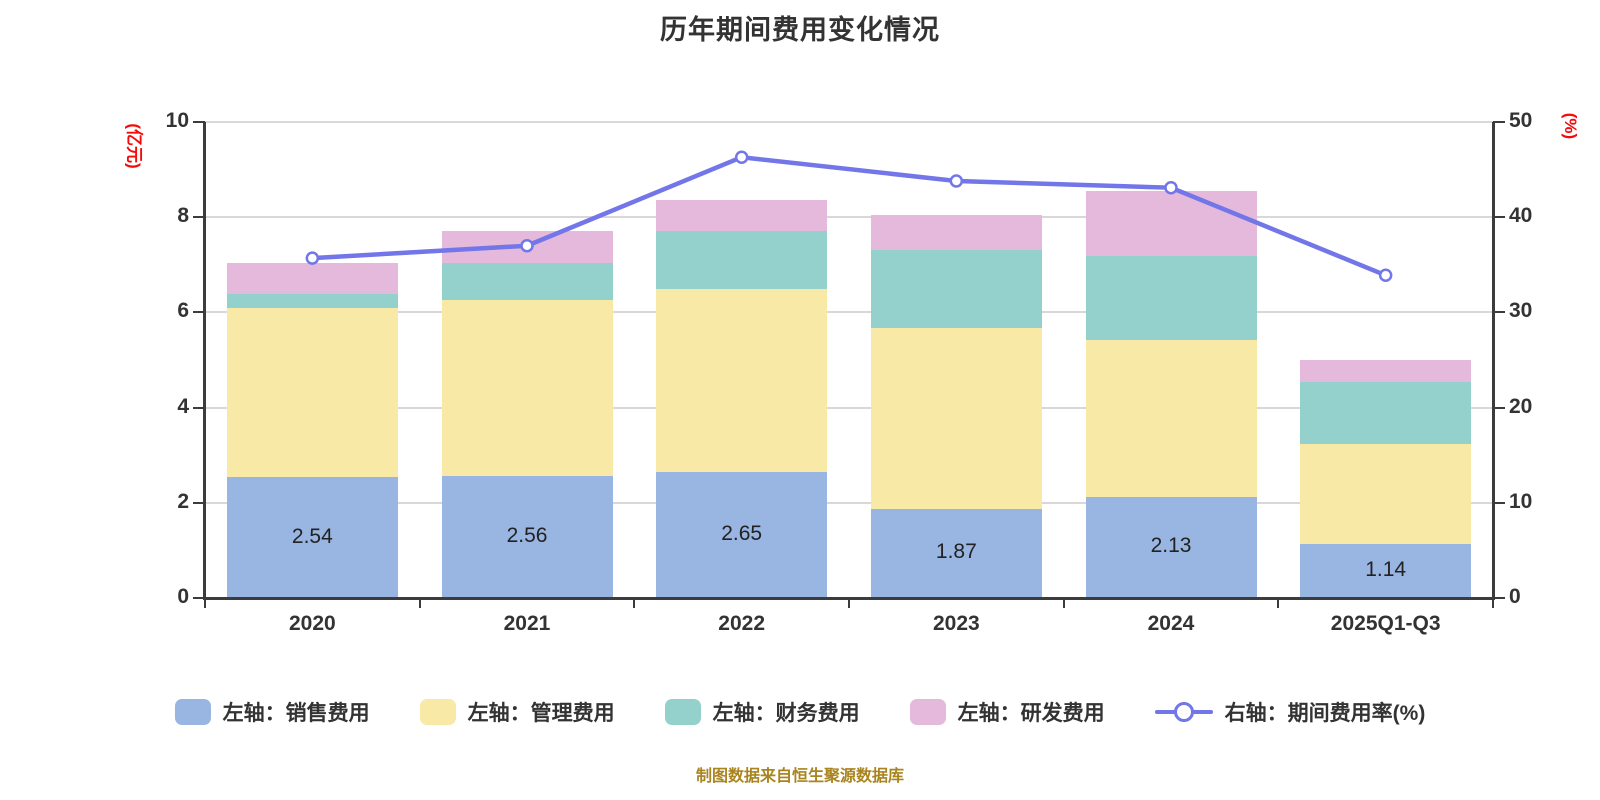  Describe the element at coordinates (1385, 623) in the screenshot. I see `x-axis-category-label: 2025Q1-Q3` at that location.